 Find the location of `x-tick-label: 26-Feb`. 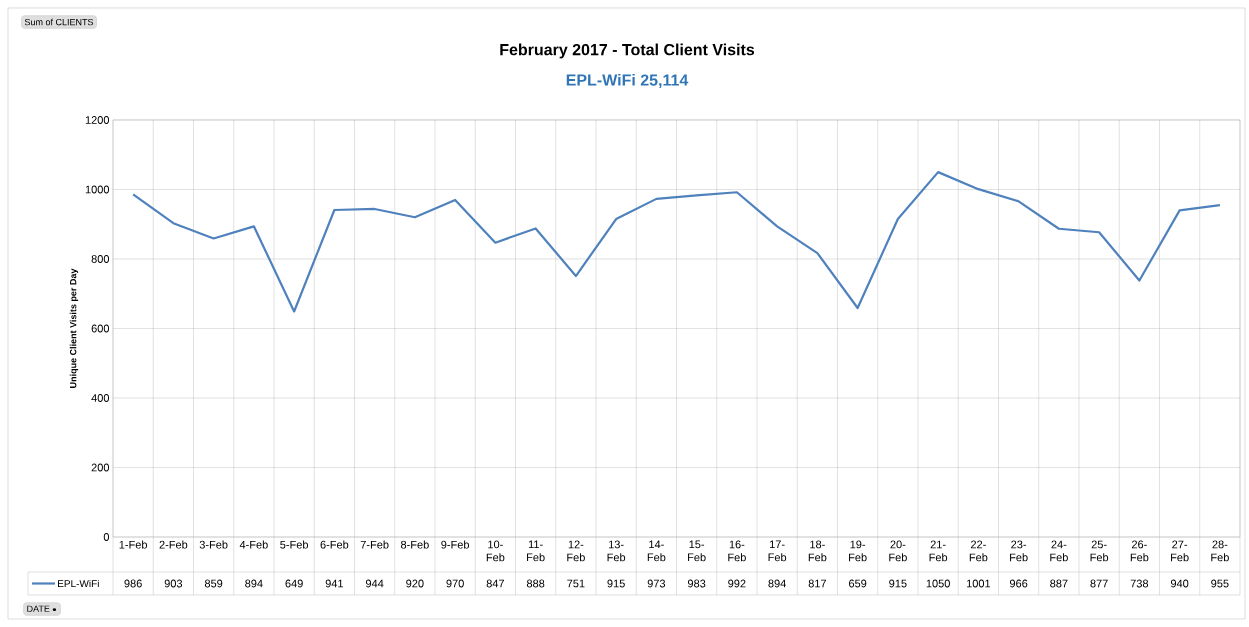

x-tick-label: 26-Feb is located at coordinates (1139, 551).